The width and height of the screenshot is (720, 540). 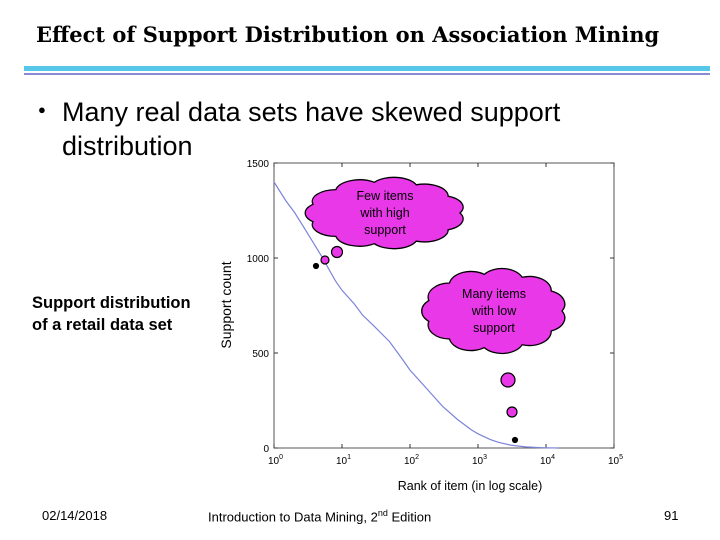 What do you see at coordinates (494, 294) in the screenshot?
I see `cloud-many-items-low-support-text: Many items` at bounding box center [494, 294].